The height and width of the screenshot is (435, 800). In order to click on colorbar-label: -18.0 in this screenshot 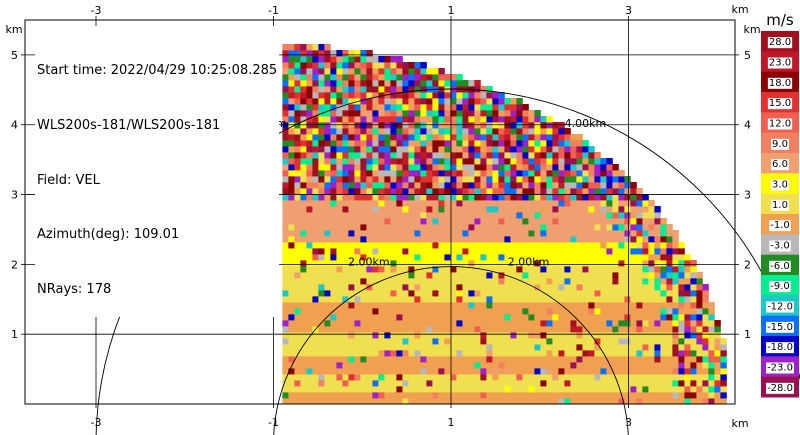, I will do `click(780, 347)`.